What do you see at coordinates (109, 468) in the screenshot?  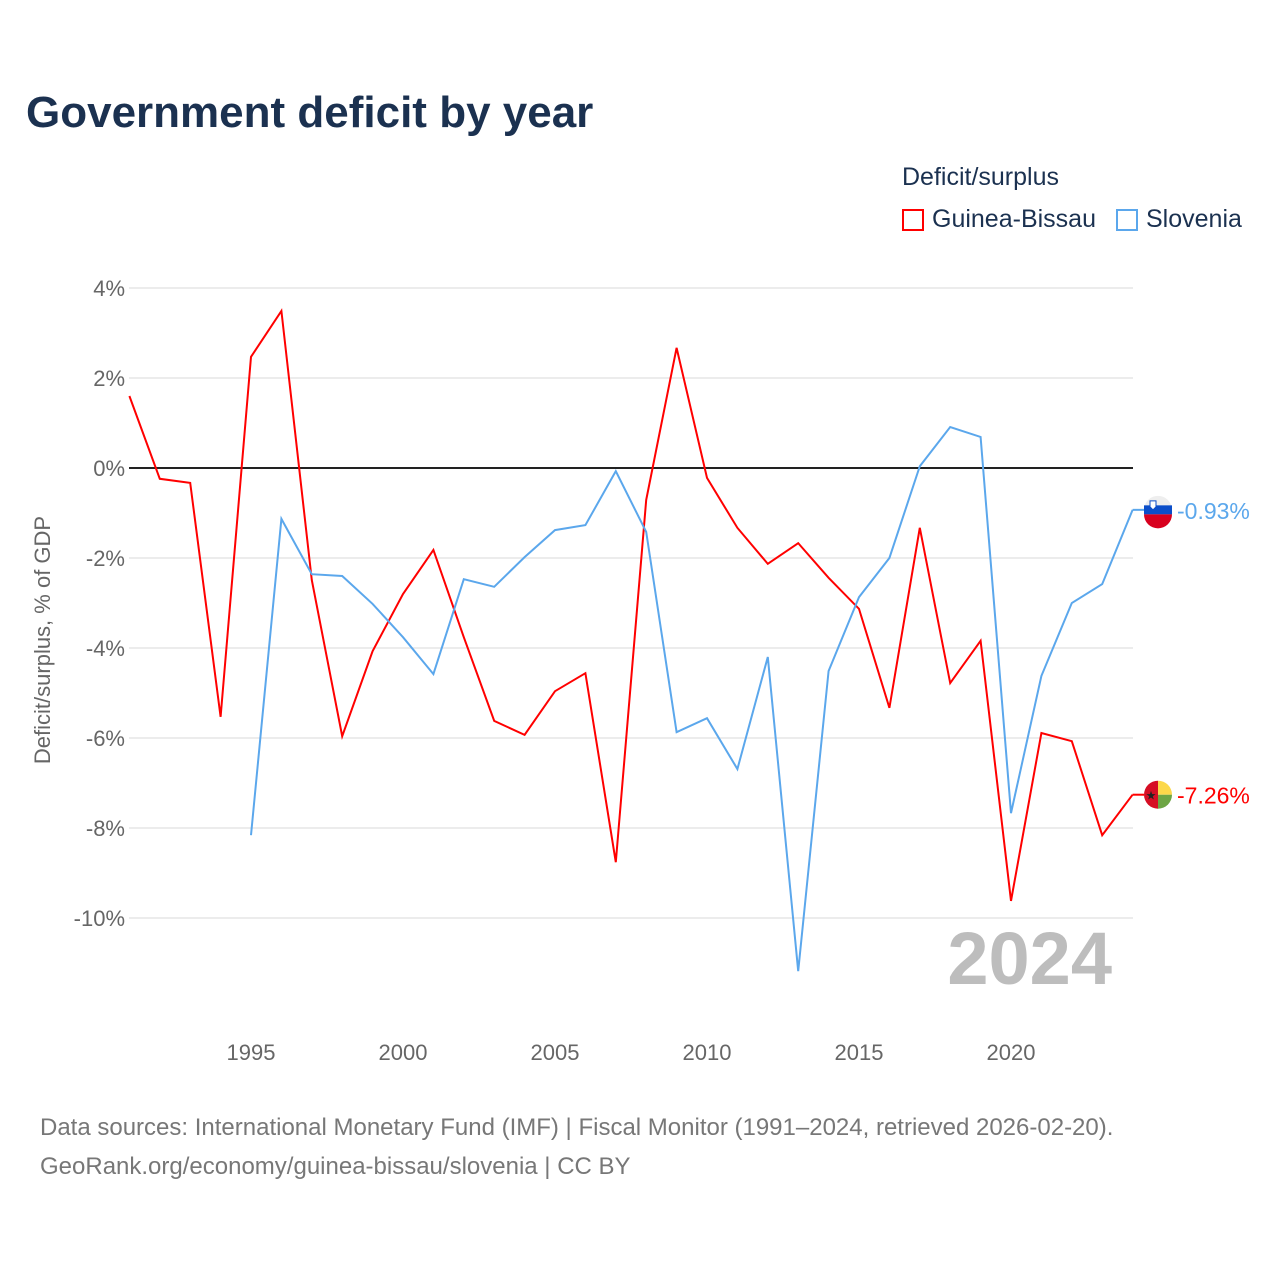 I see `y-tick-label: 0%` at bounding box center [109, 468].